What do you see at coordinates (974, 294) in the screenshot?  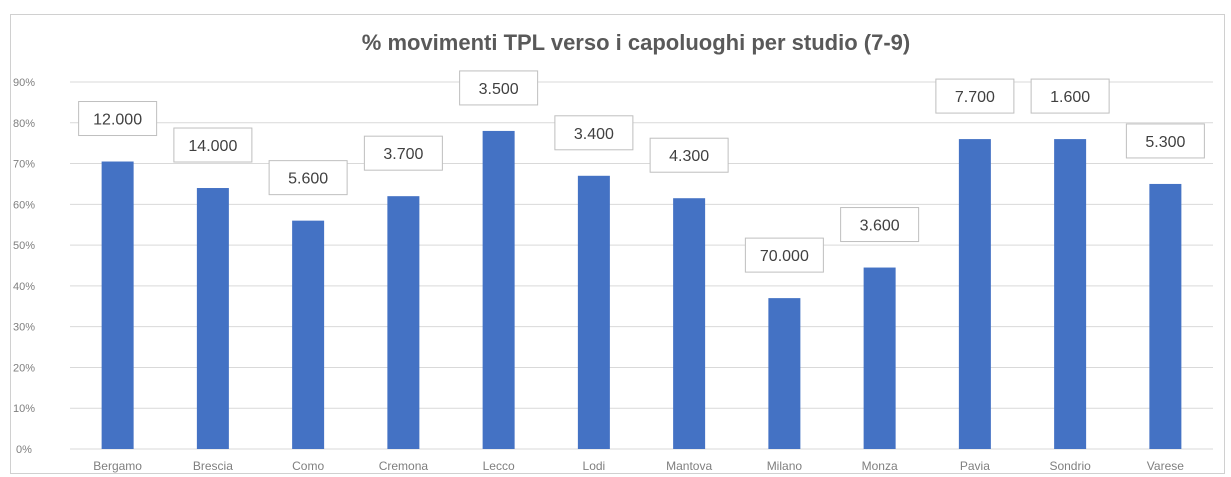 I see `bar-pavia` at bounding box center [974, 294].